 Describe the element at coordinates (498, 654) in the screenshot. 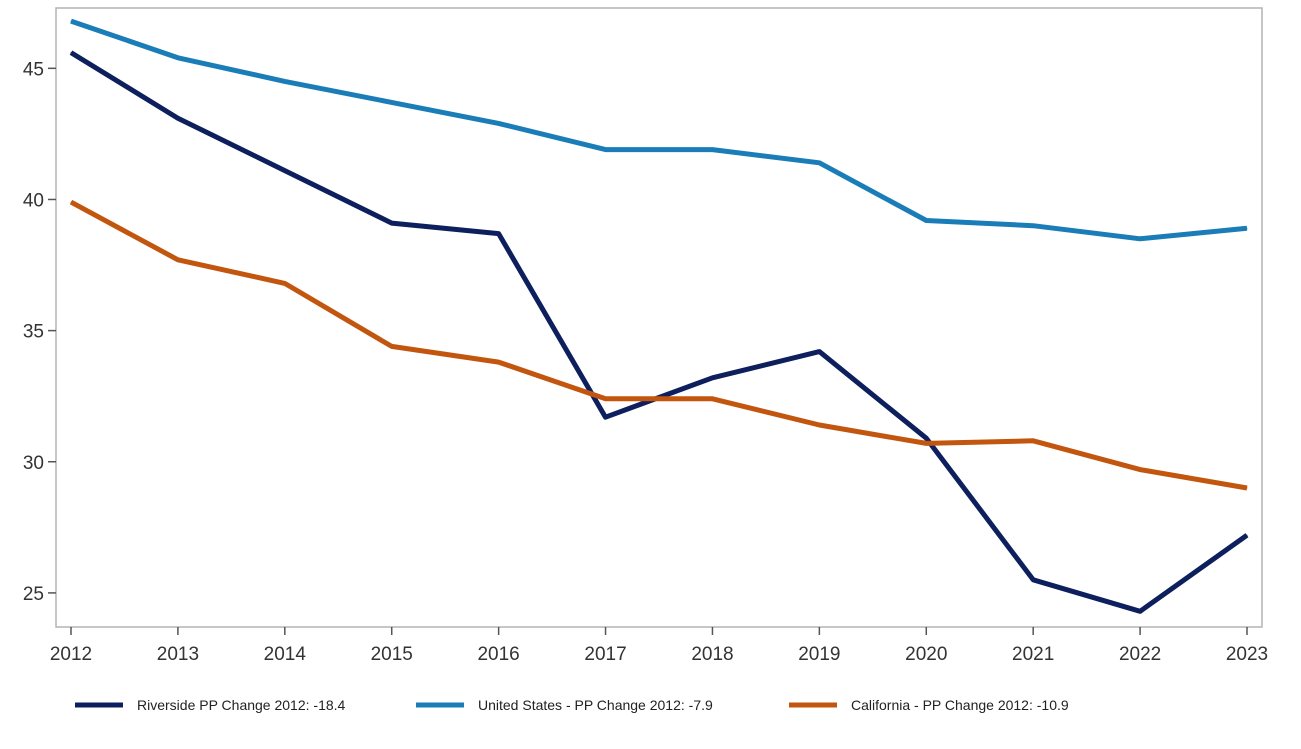

I see `x-tick-label: 2016` at that location.